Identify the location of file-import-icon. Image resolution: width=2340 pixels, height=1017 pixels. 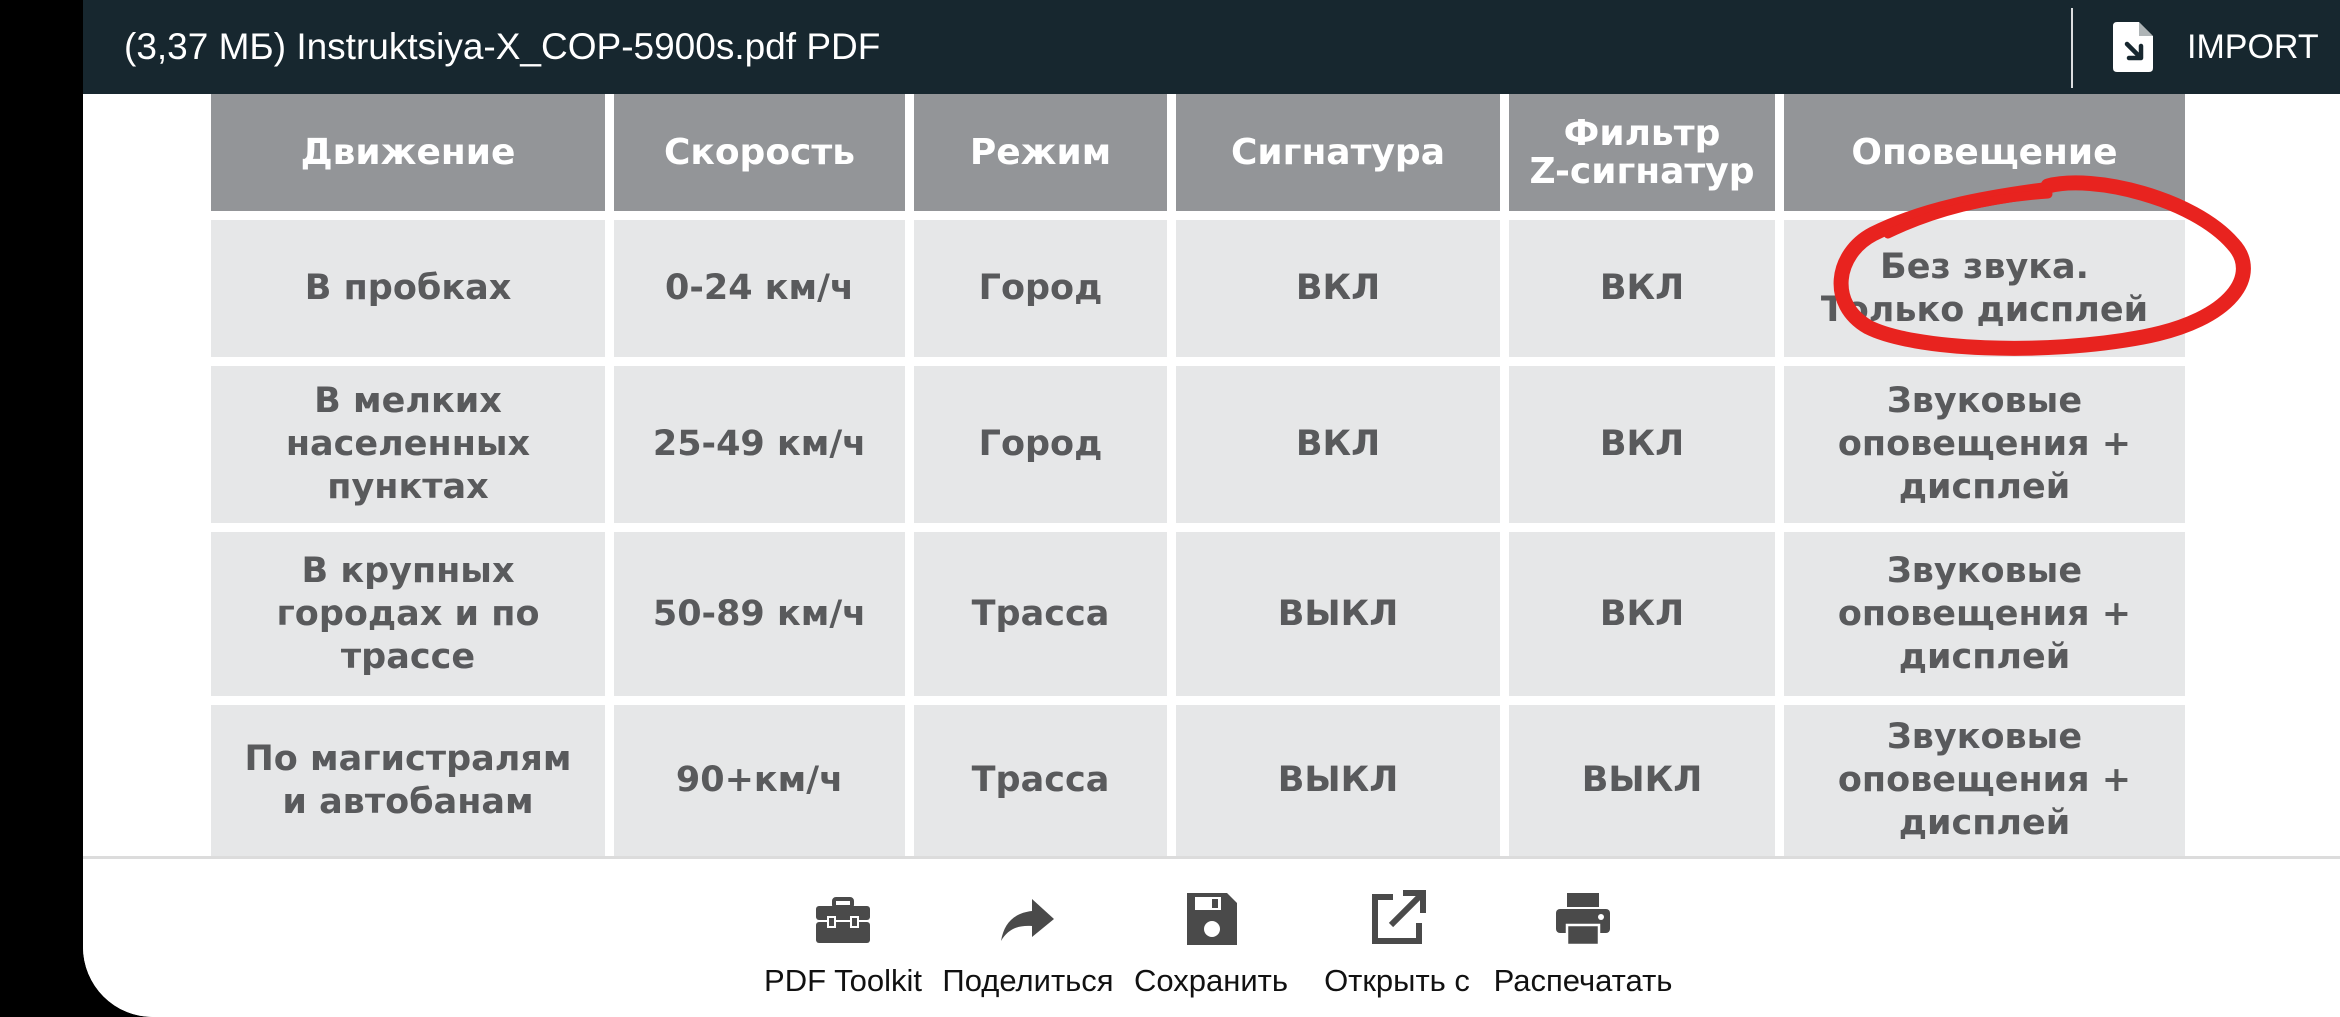
(2133, 47).